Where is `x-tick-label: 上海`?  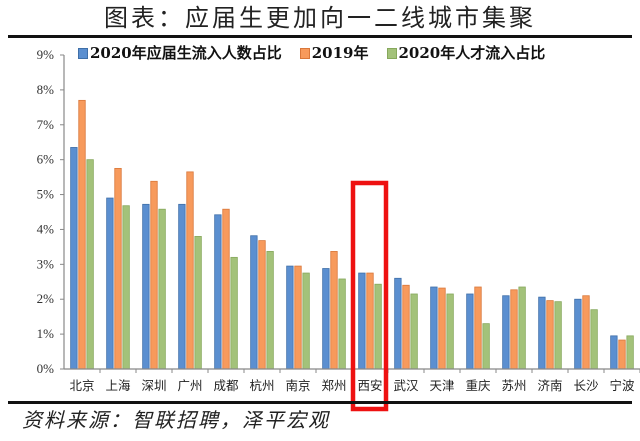 x-tick-label: 上海 is located at coordinates (118, 385).